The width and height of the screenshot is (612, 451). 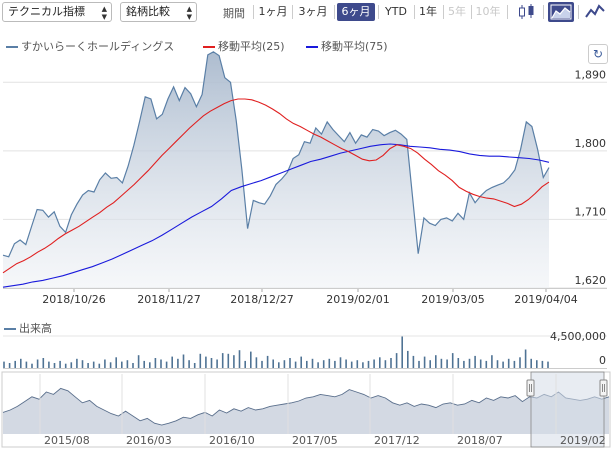 What do you see at coordinates (561, 12) in the screenshot?
I see `area-chart-icon` at bounding box center [561, 12].